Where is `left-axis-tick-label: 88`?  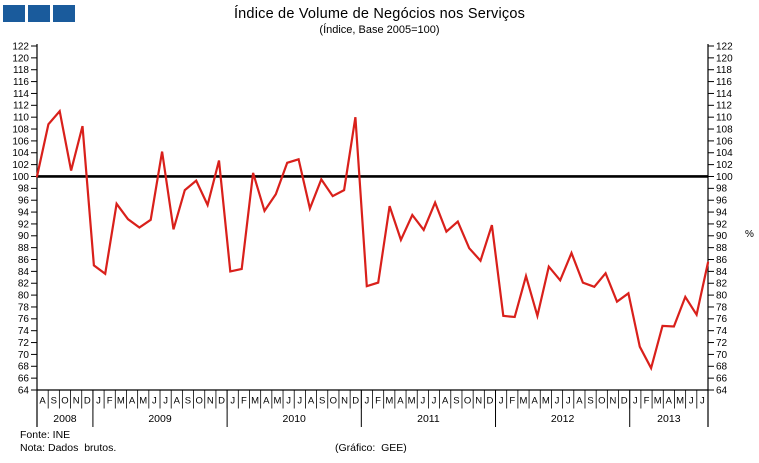
left-axis-tick-label: 88 is located at coordinates (24, 248).